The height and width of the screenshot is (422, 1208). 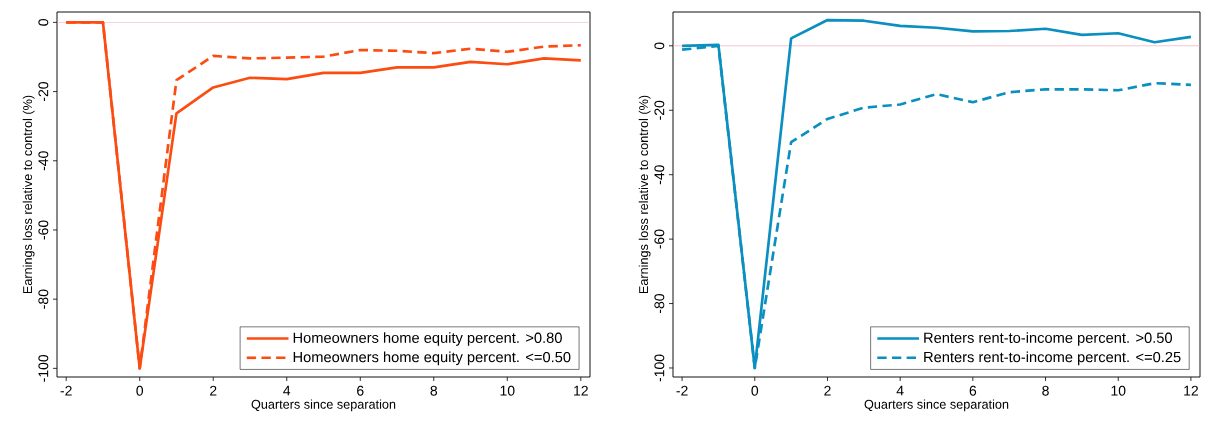 I want to click on legend-label: Homeowners home equity percent. >0.80, so click(x=427, y=339).